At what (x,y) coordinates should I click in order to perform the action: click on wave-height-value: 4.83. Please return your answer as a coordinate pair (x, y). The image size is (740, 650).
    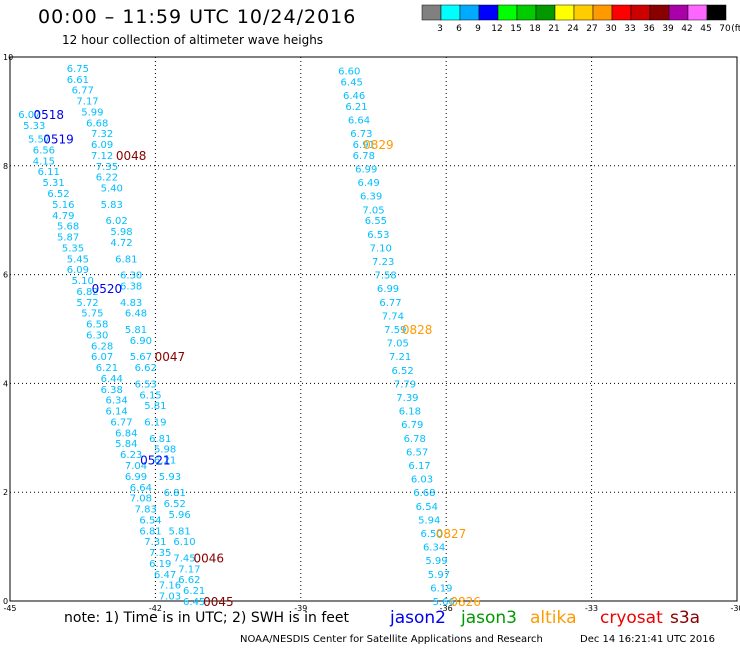
    Looking at the image, I should click on (131, 303).